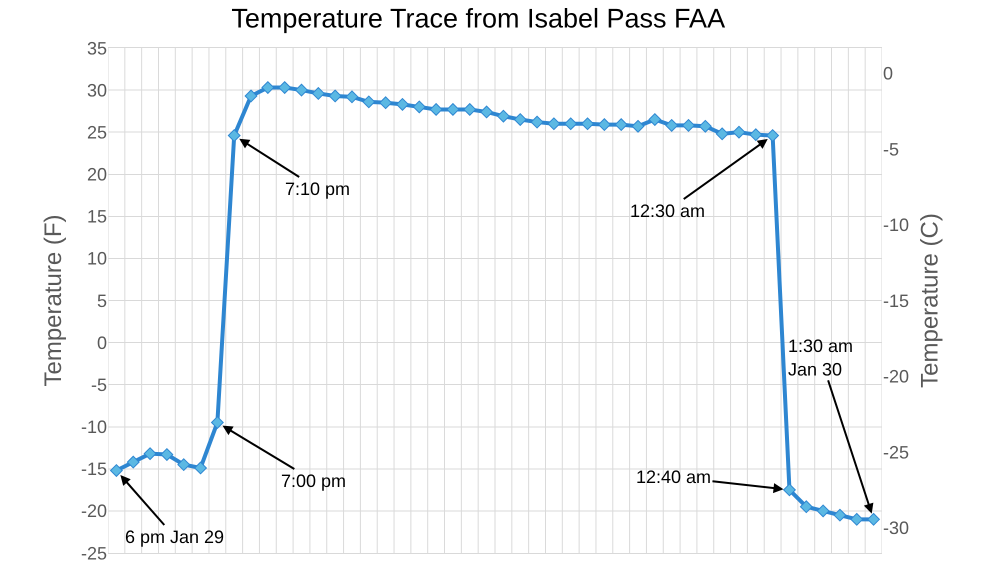 The width and height of the screenshot is (982, 574). What do you see at coordinates (896, 528) in the screenshot?
I see `y2-tick-label: -30` at bounding box center [896, 528].